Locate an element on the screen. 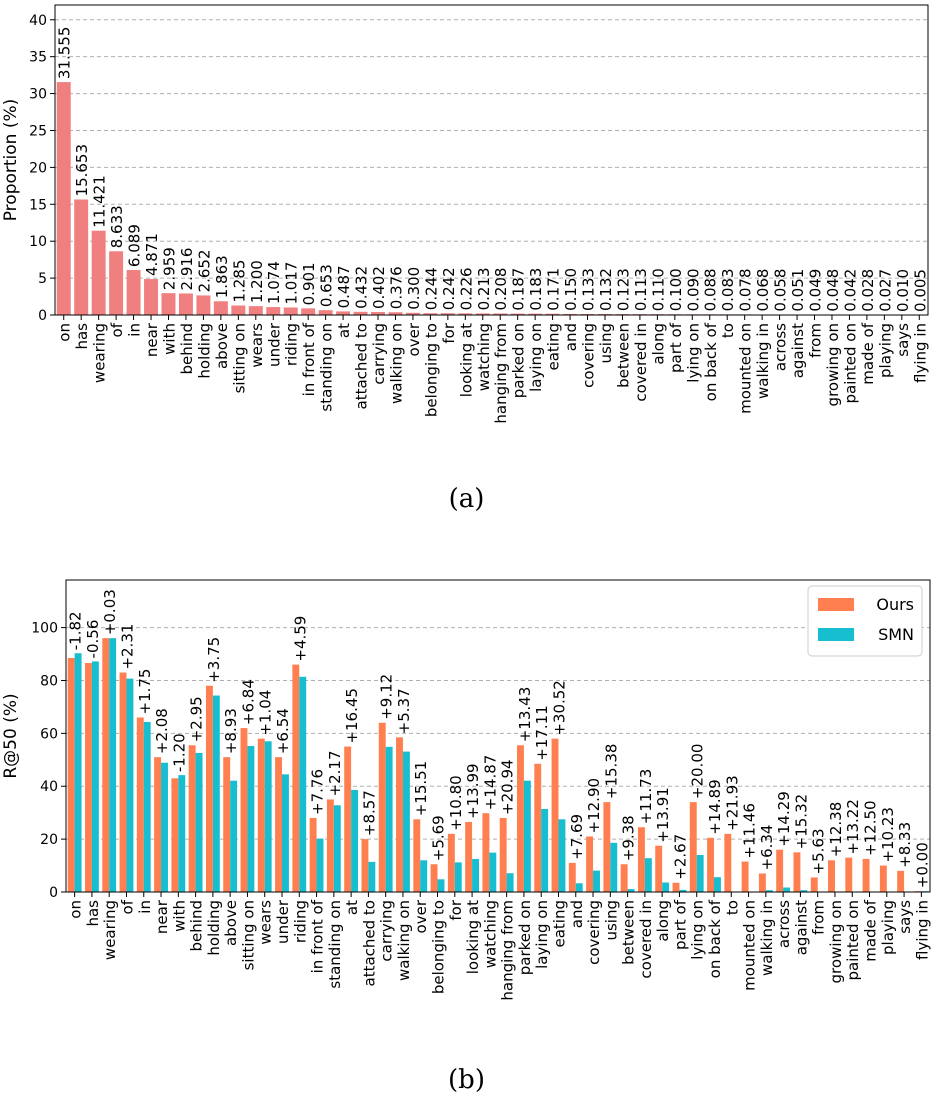 The height and width of the screenshot is (1099, 933). x-tick-label: over is located at coordinates (414, 339).